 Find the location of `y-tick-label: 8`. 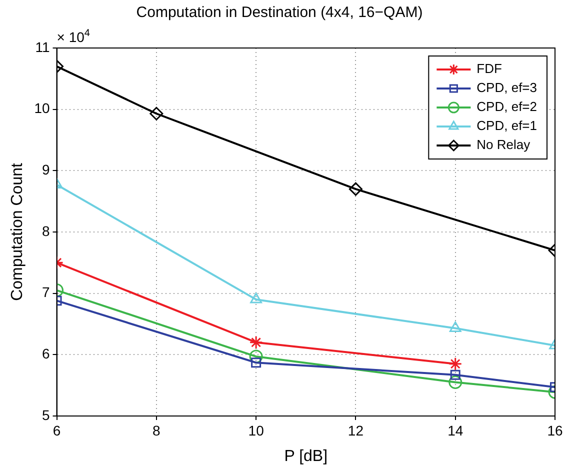

y-tick-label: 8 is located at coordinates (46, 230).